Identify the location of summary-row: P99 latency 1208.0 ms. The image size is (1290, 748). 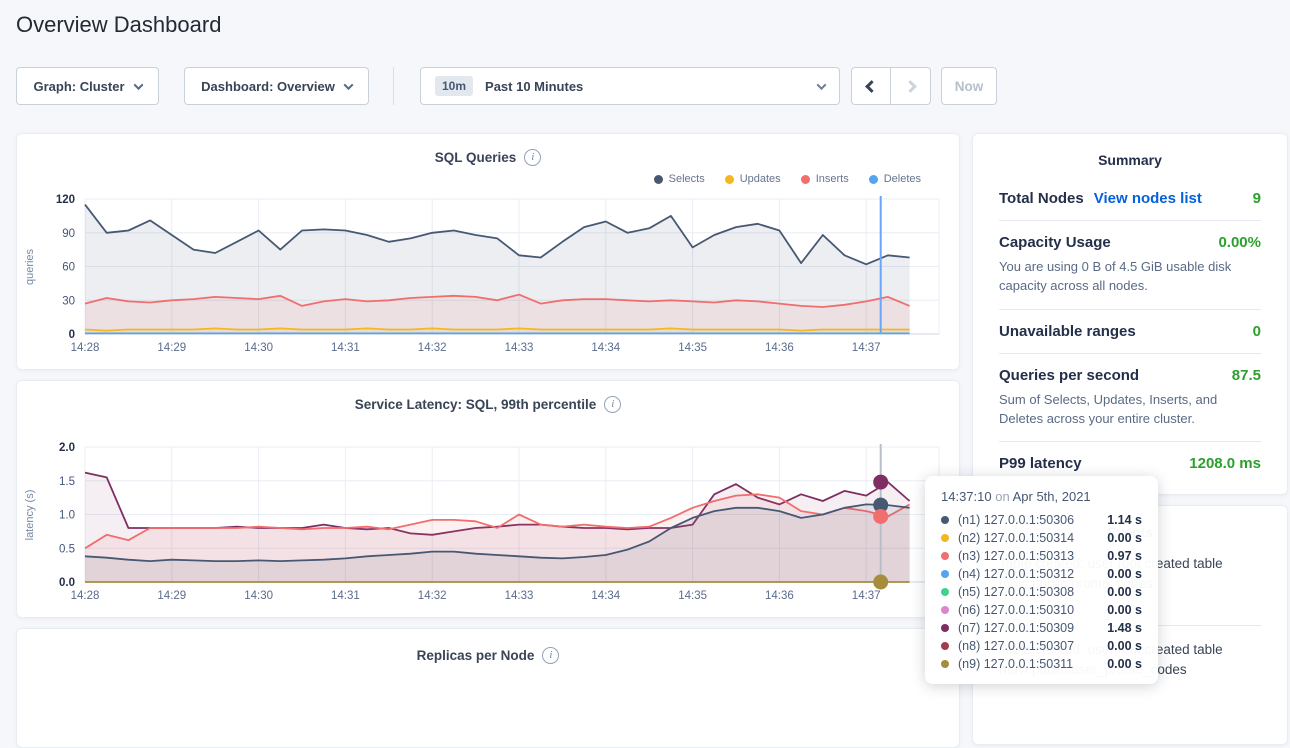
(1130, 463).